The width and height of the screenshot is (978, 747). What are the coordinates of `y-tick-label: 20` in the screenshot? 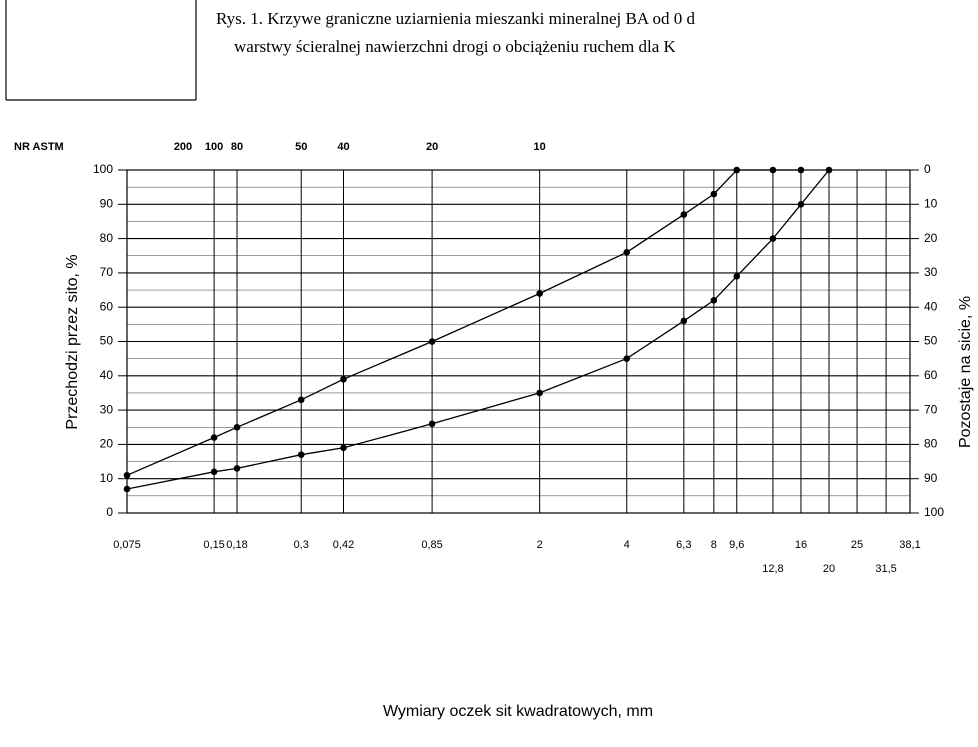 It's located at (107, 444).